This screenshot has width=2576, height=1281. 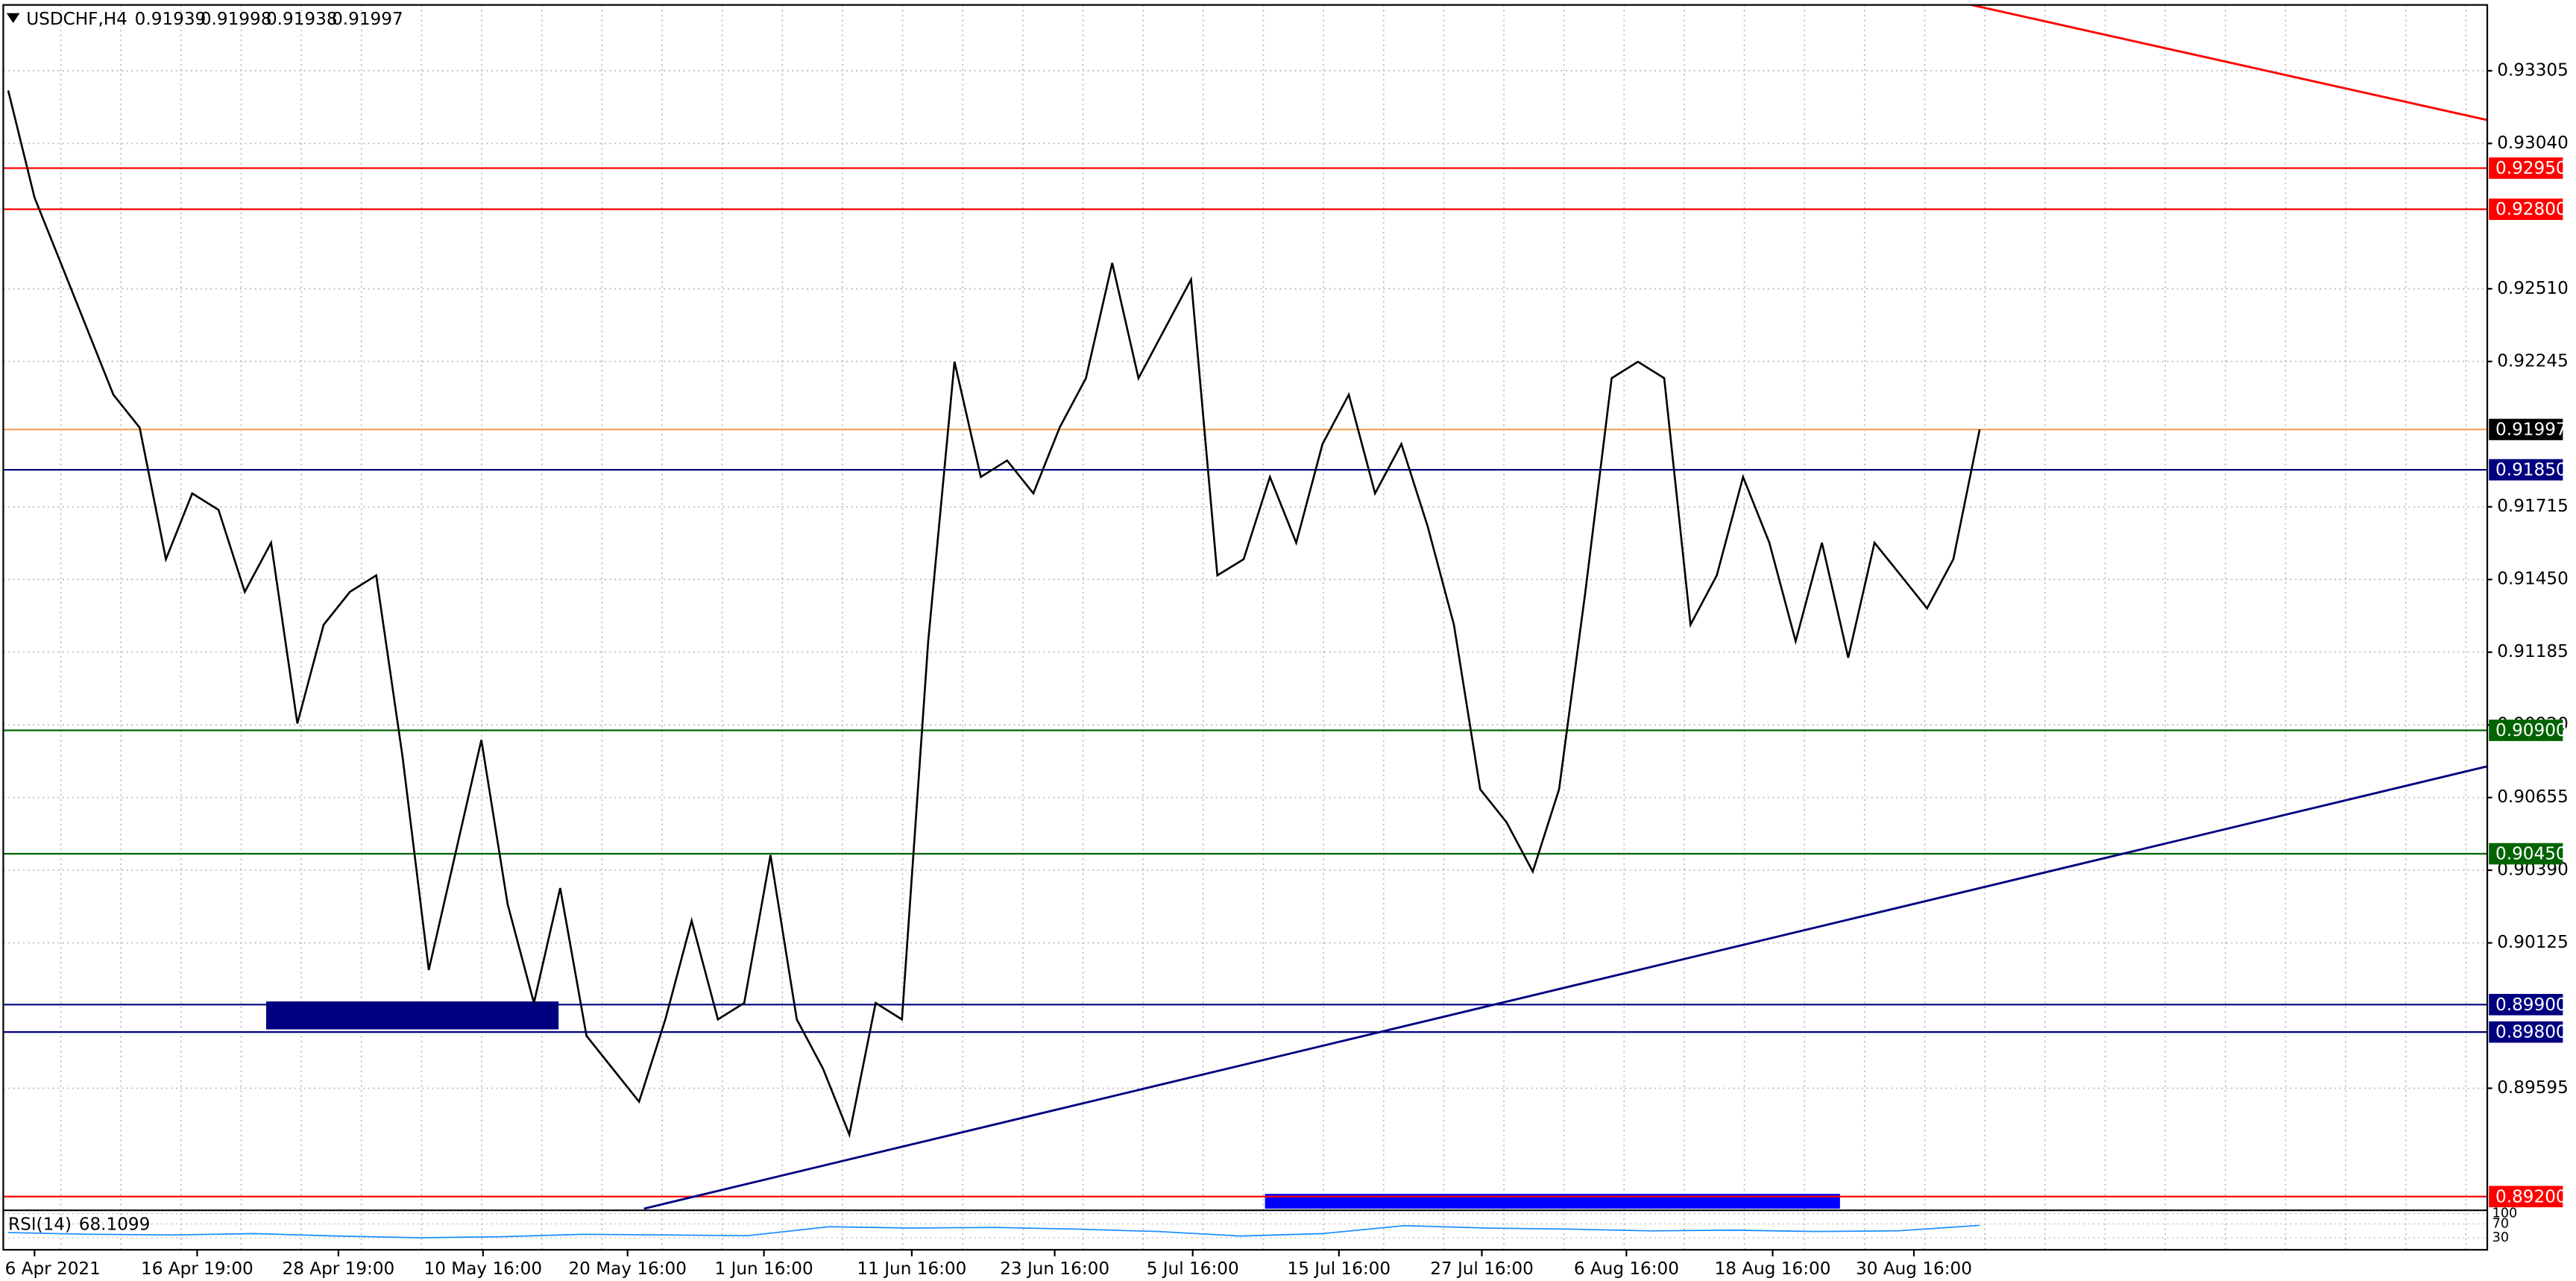 What do you see at coordinates (2531, 1032) in the screenshot?
I see `level-label: 0.89800` at bounding box center [2531, 1032].